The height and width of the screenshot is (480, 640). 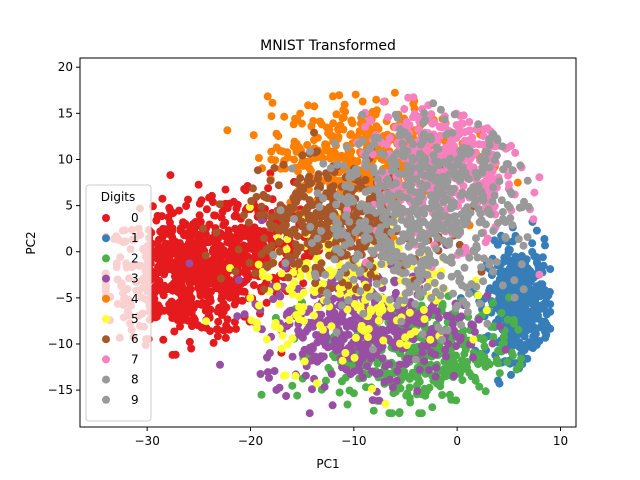 What do you see at coordinates (135, 279) in the screenshot?
I see `legend-label-digit-3: 3` at bounding box center [135, 279].